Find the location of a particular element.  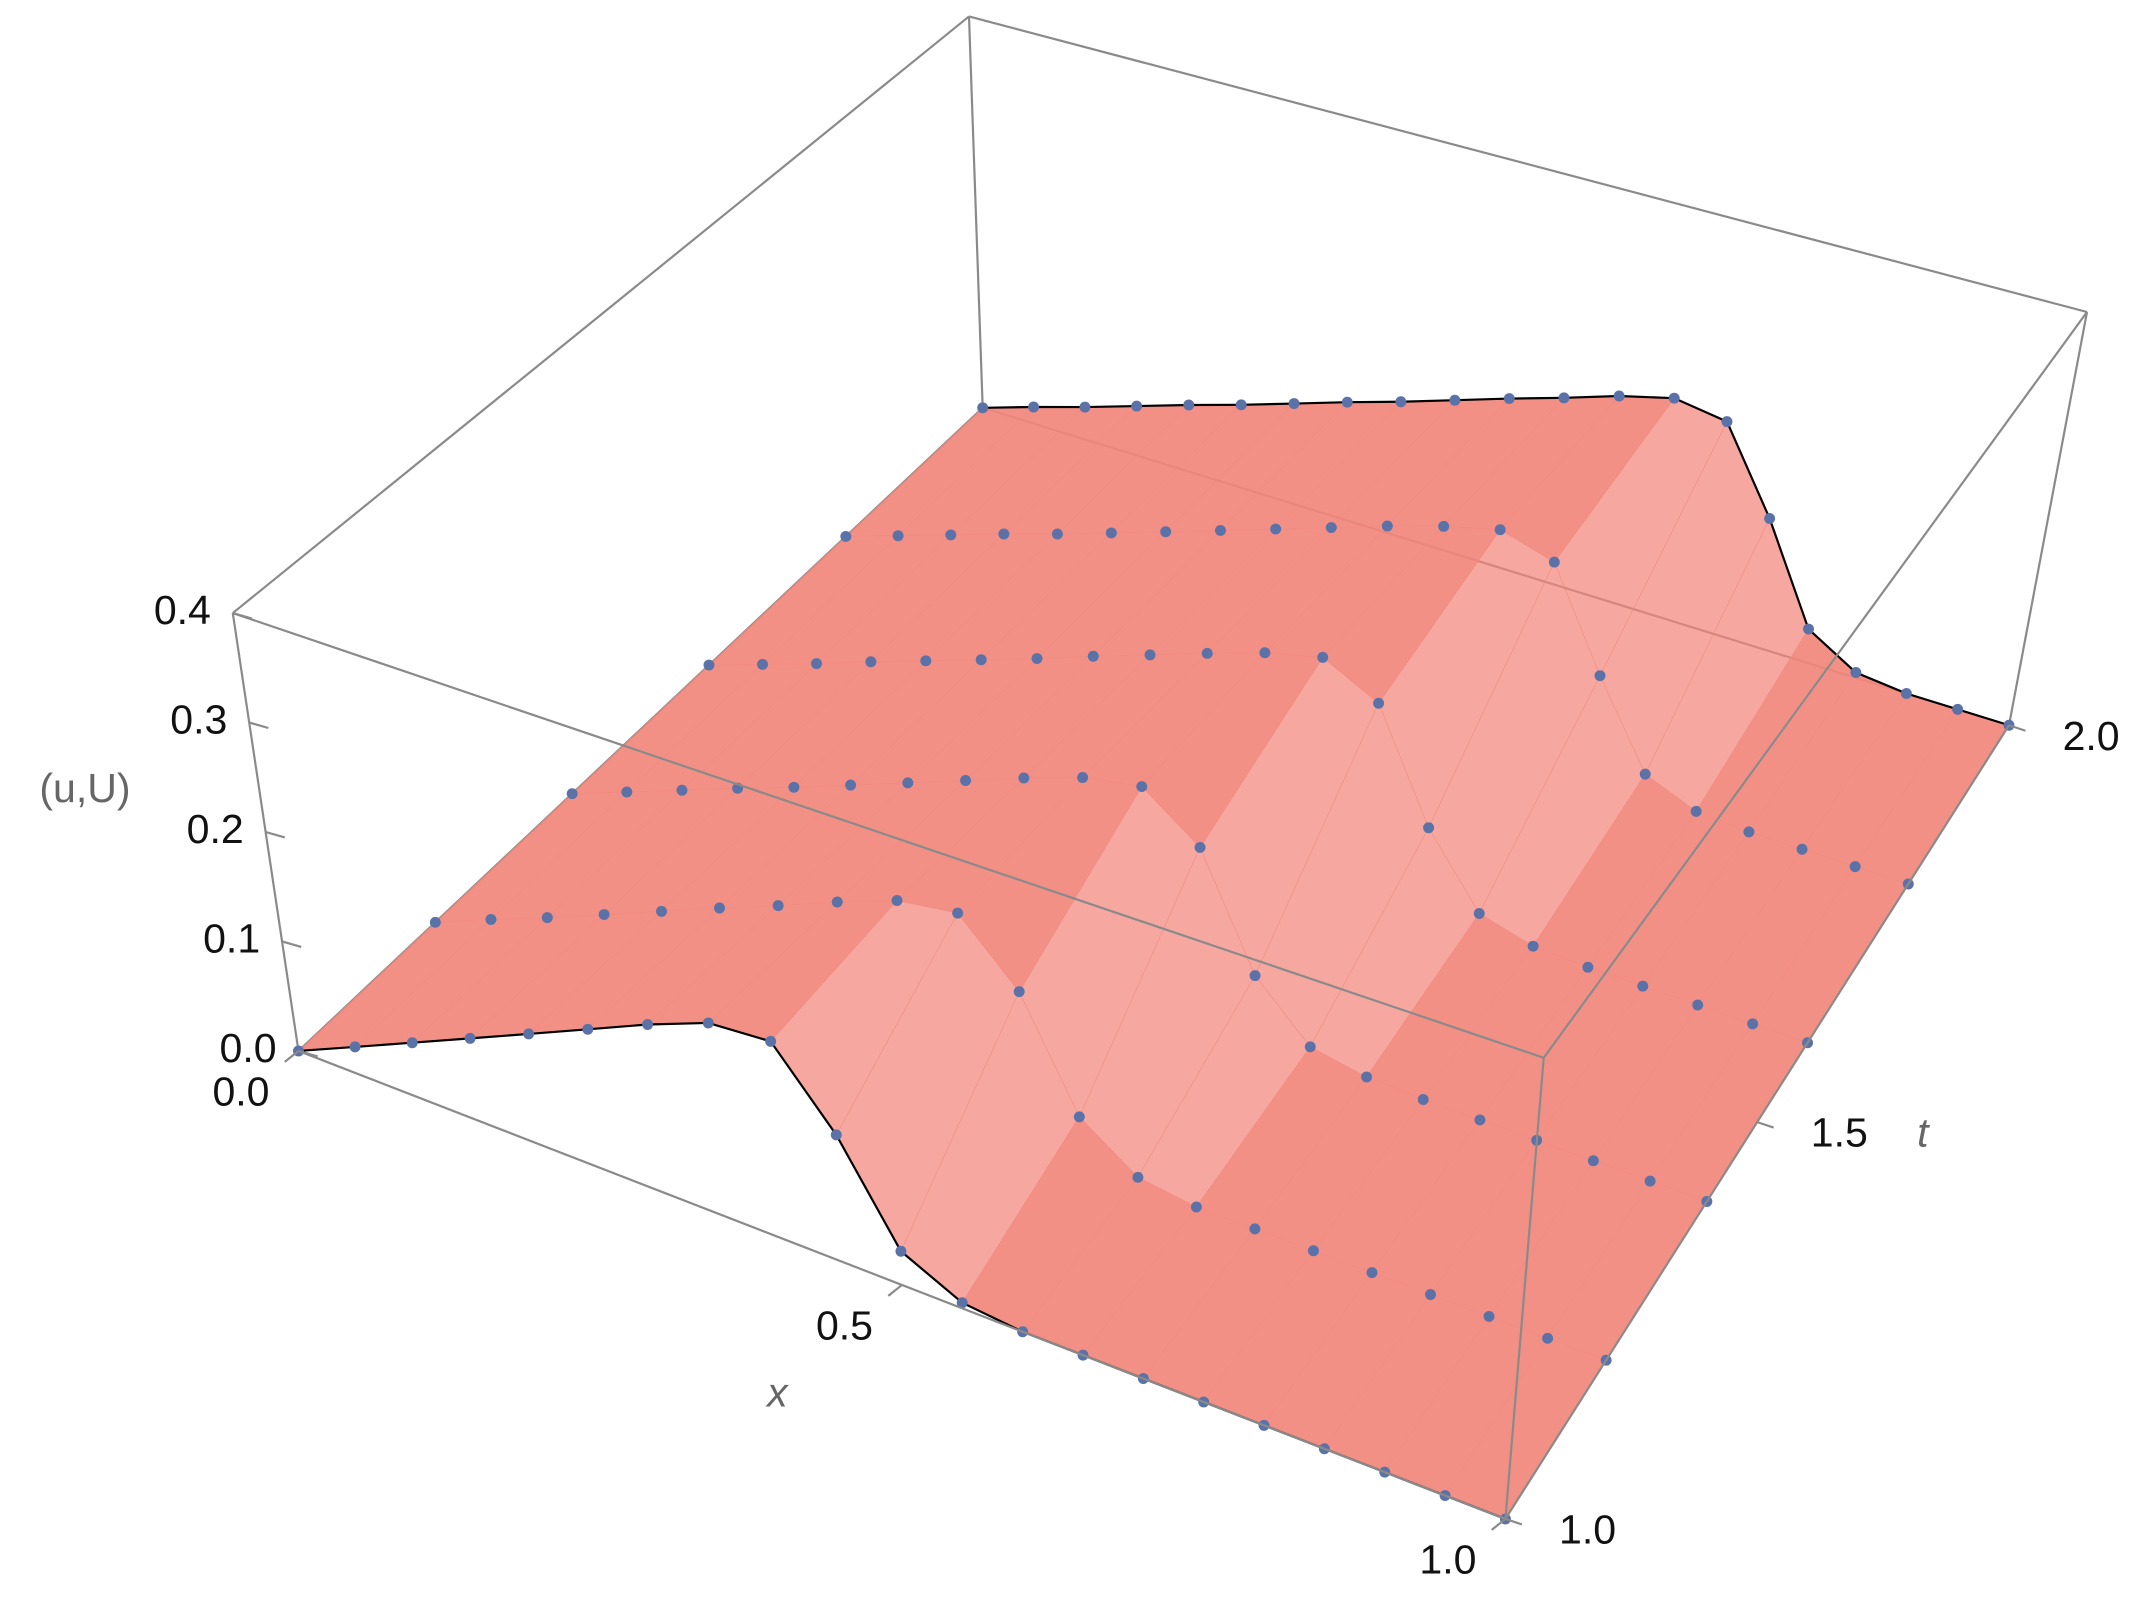

y-tick-label: 2.0 is located at coordinates (2091, 736).